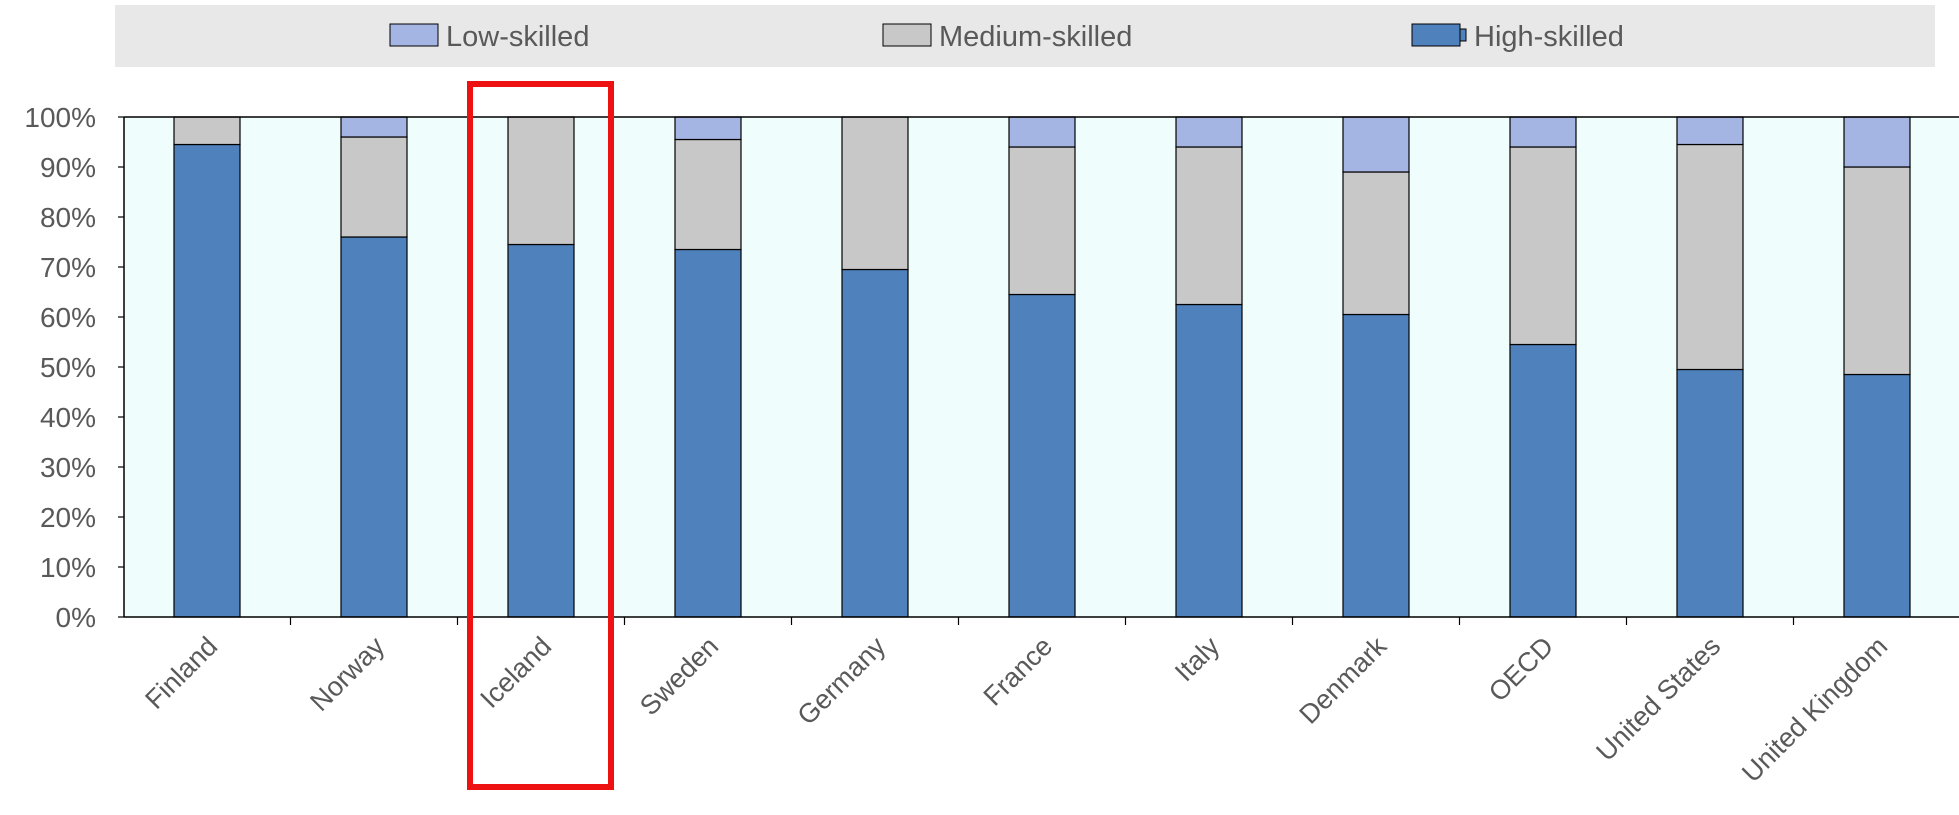  Describe the element at coordinates (68, 317) in the screenshot. I see `y-tick-label: 60%` at that location.